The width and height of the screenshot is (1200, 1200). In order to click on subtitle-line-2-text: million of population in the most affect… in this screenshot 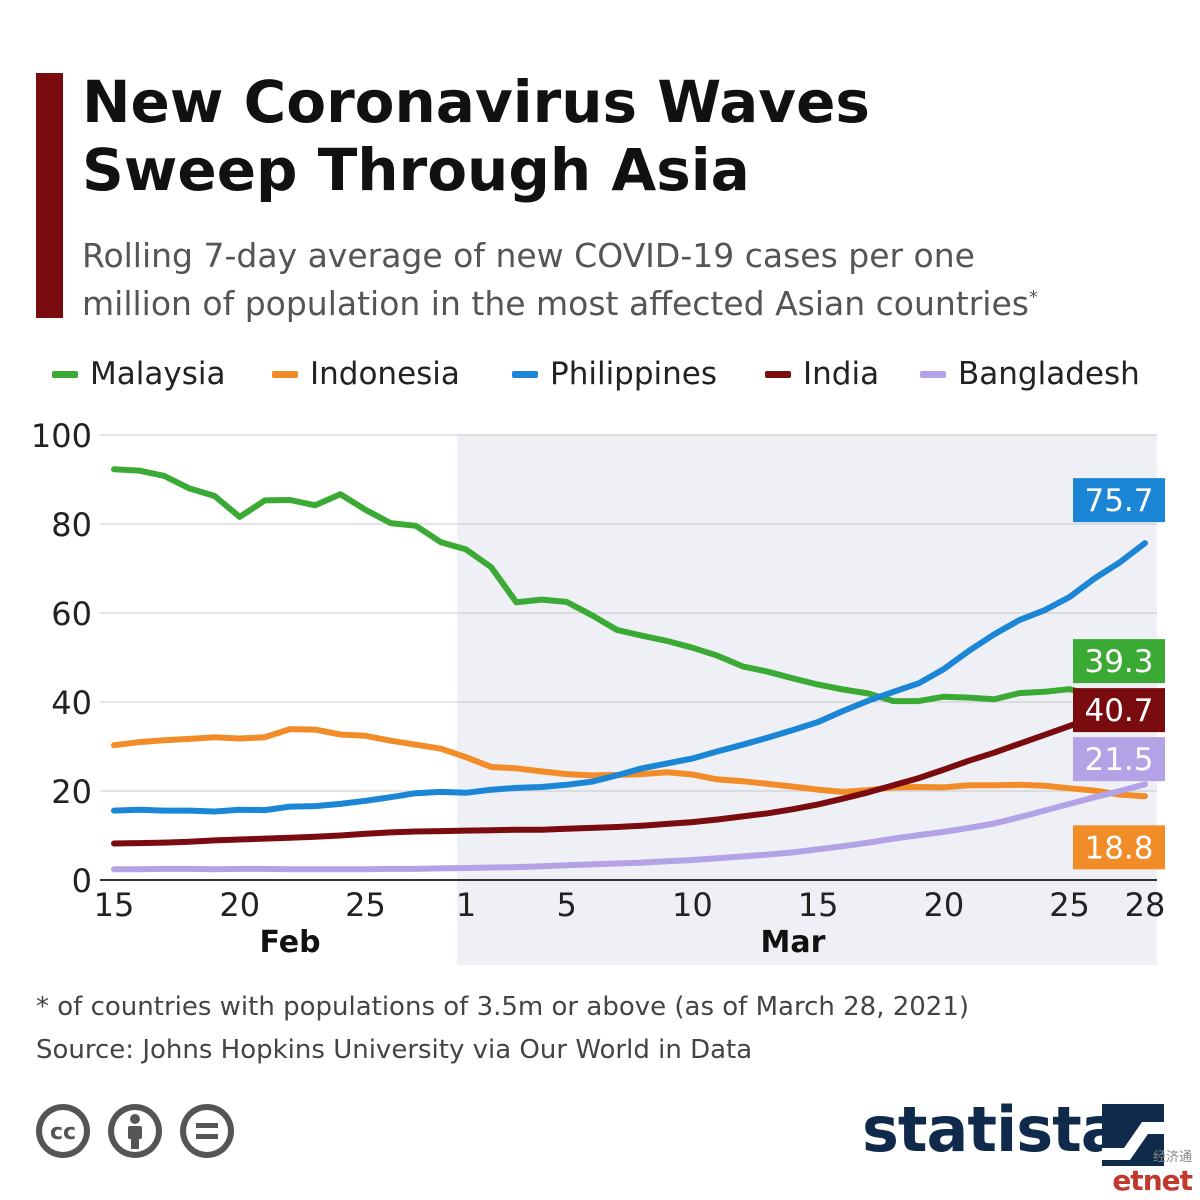, I will do `click(555, 303)`.